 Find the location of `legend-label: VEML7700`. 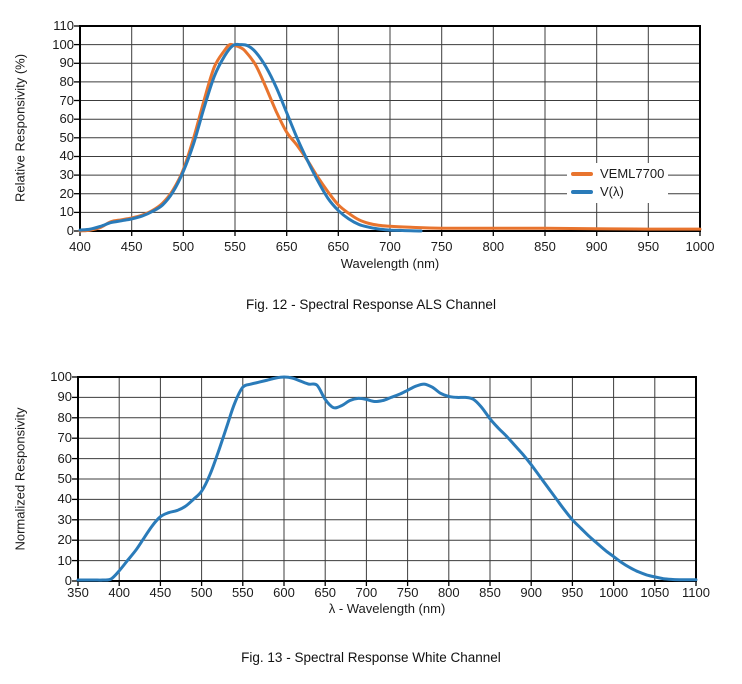

legend-label: VEML7700 is located at coordinates (632, 173).